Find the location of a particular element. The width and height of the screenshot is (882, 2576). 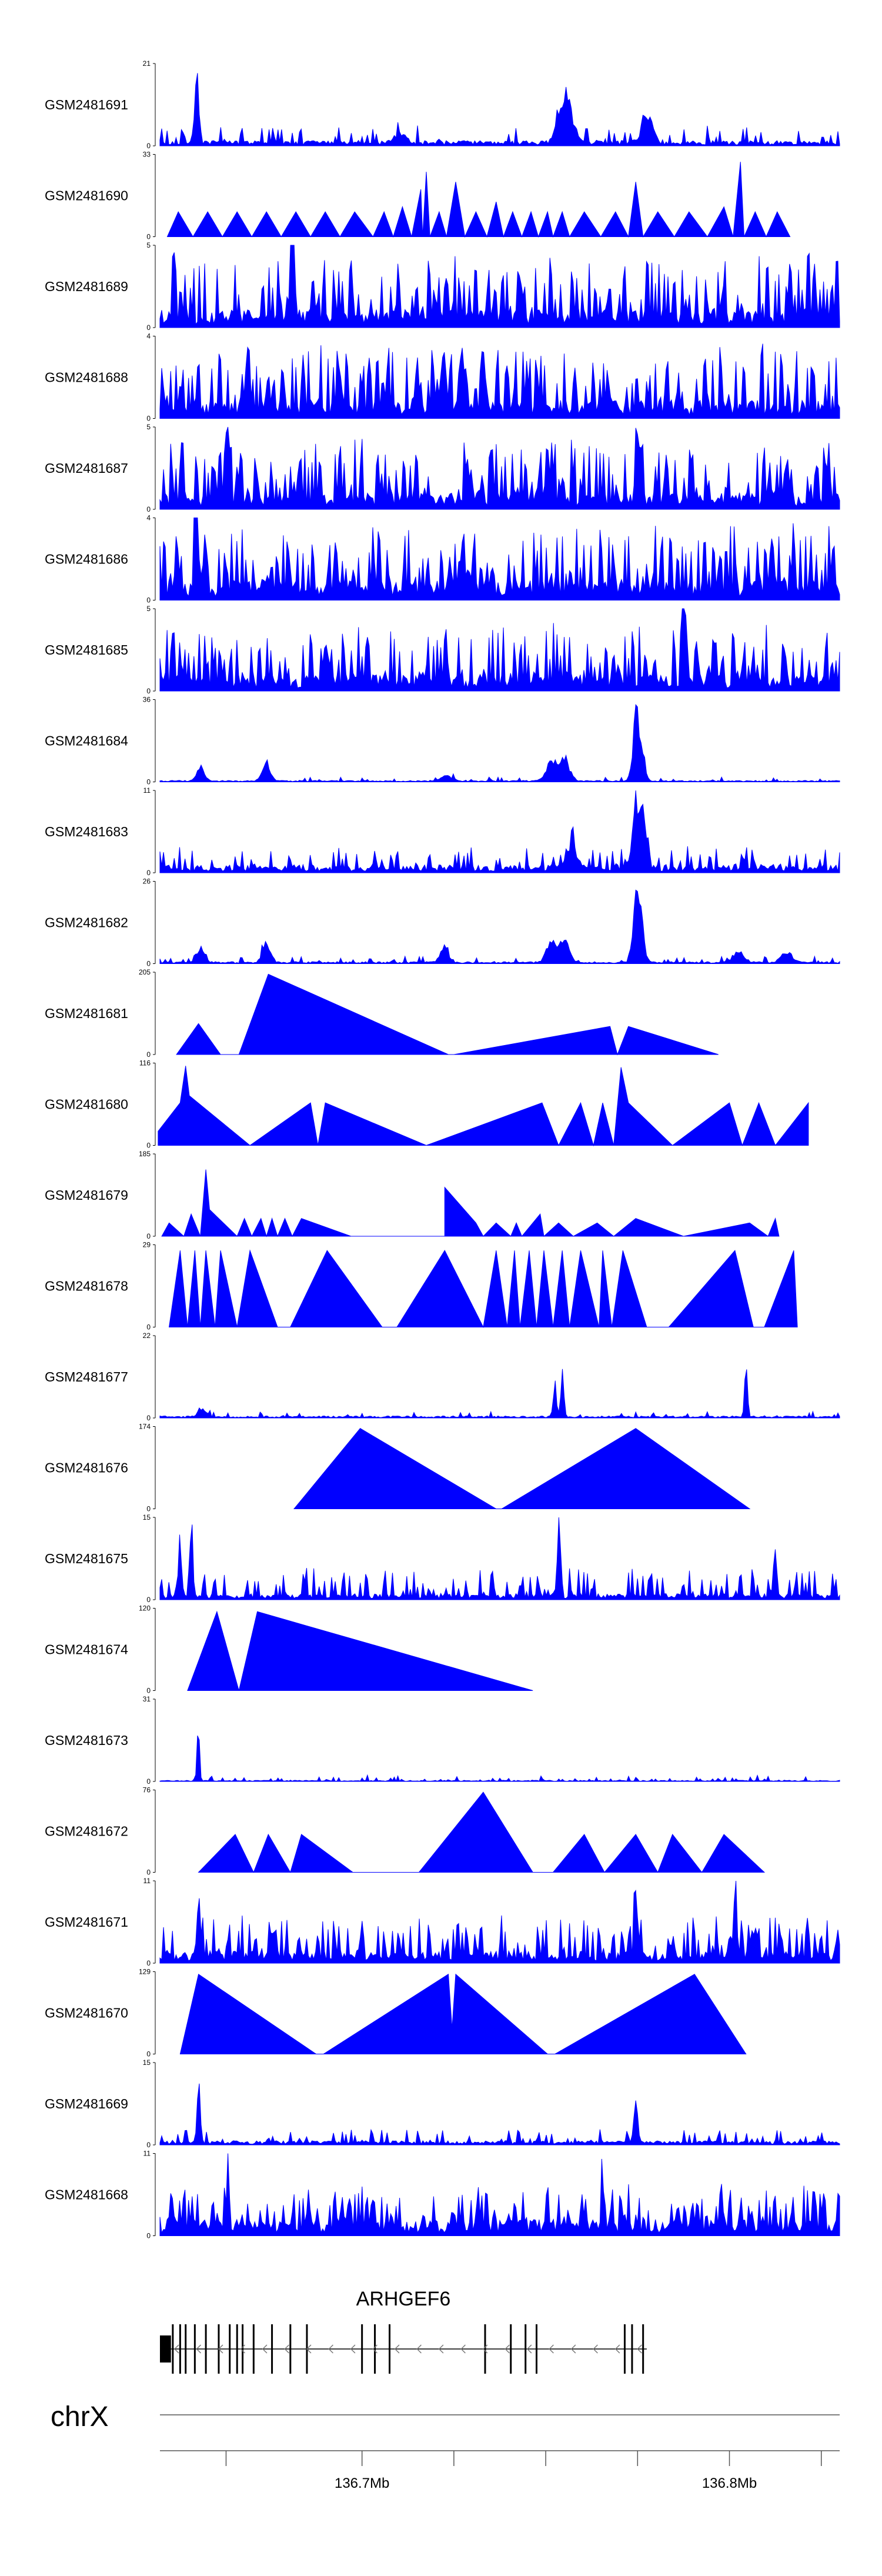

track-GSM2481683: GSM2481683 11 0 is located at coordinates (442, 831).